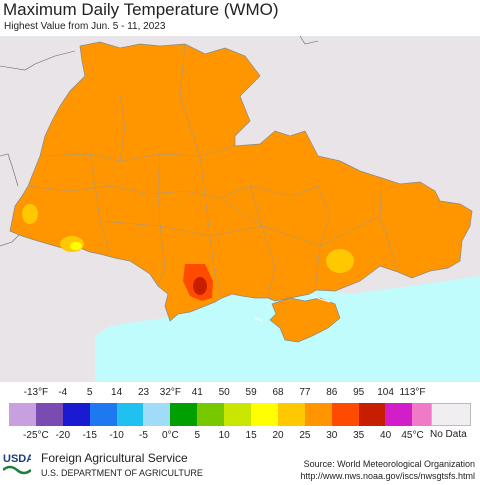  What do you see at coordinates (278, 392) in the screenshot?
I see `fahrenheit-tick-label: 68` at bounding box center [278, 392].